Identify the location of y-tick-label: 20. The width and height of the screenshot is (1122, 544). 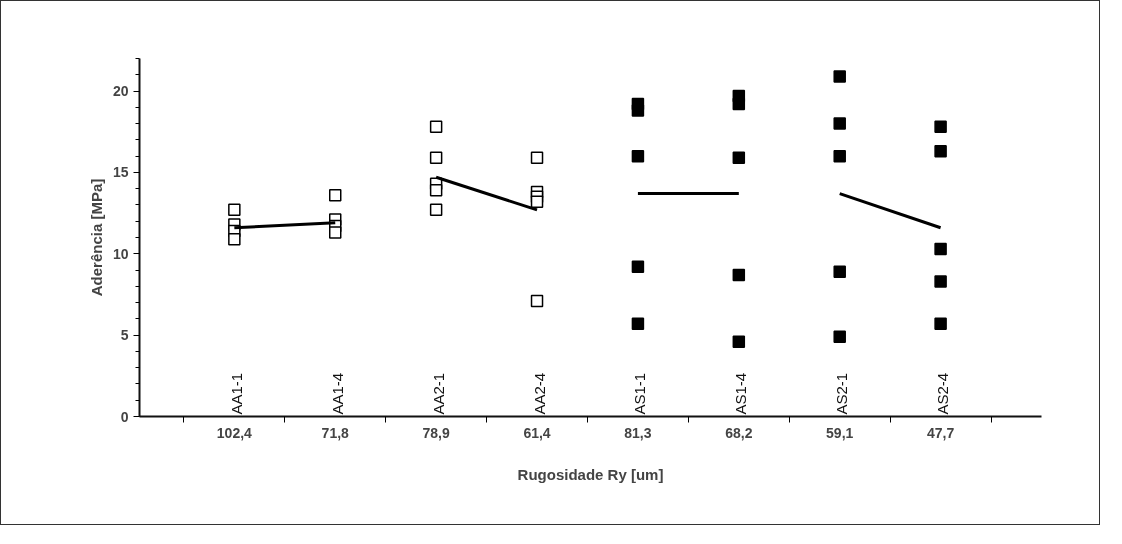
(120, 91).